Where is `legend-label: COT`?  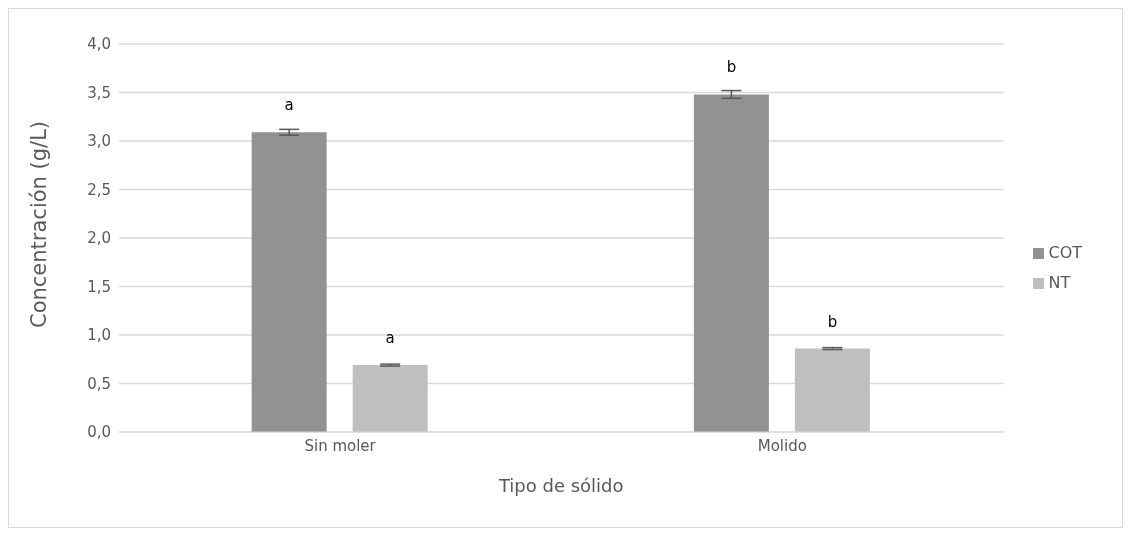 legend-label: COT is located at coordinates (1065, 252).